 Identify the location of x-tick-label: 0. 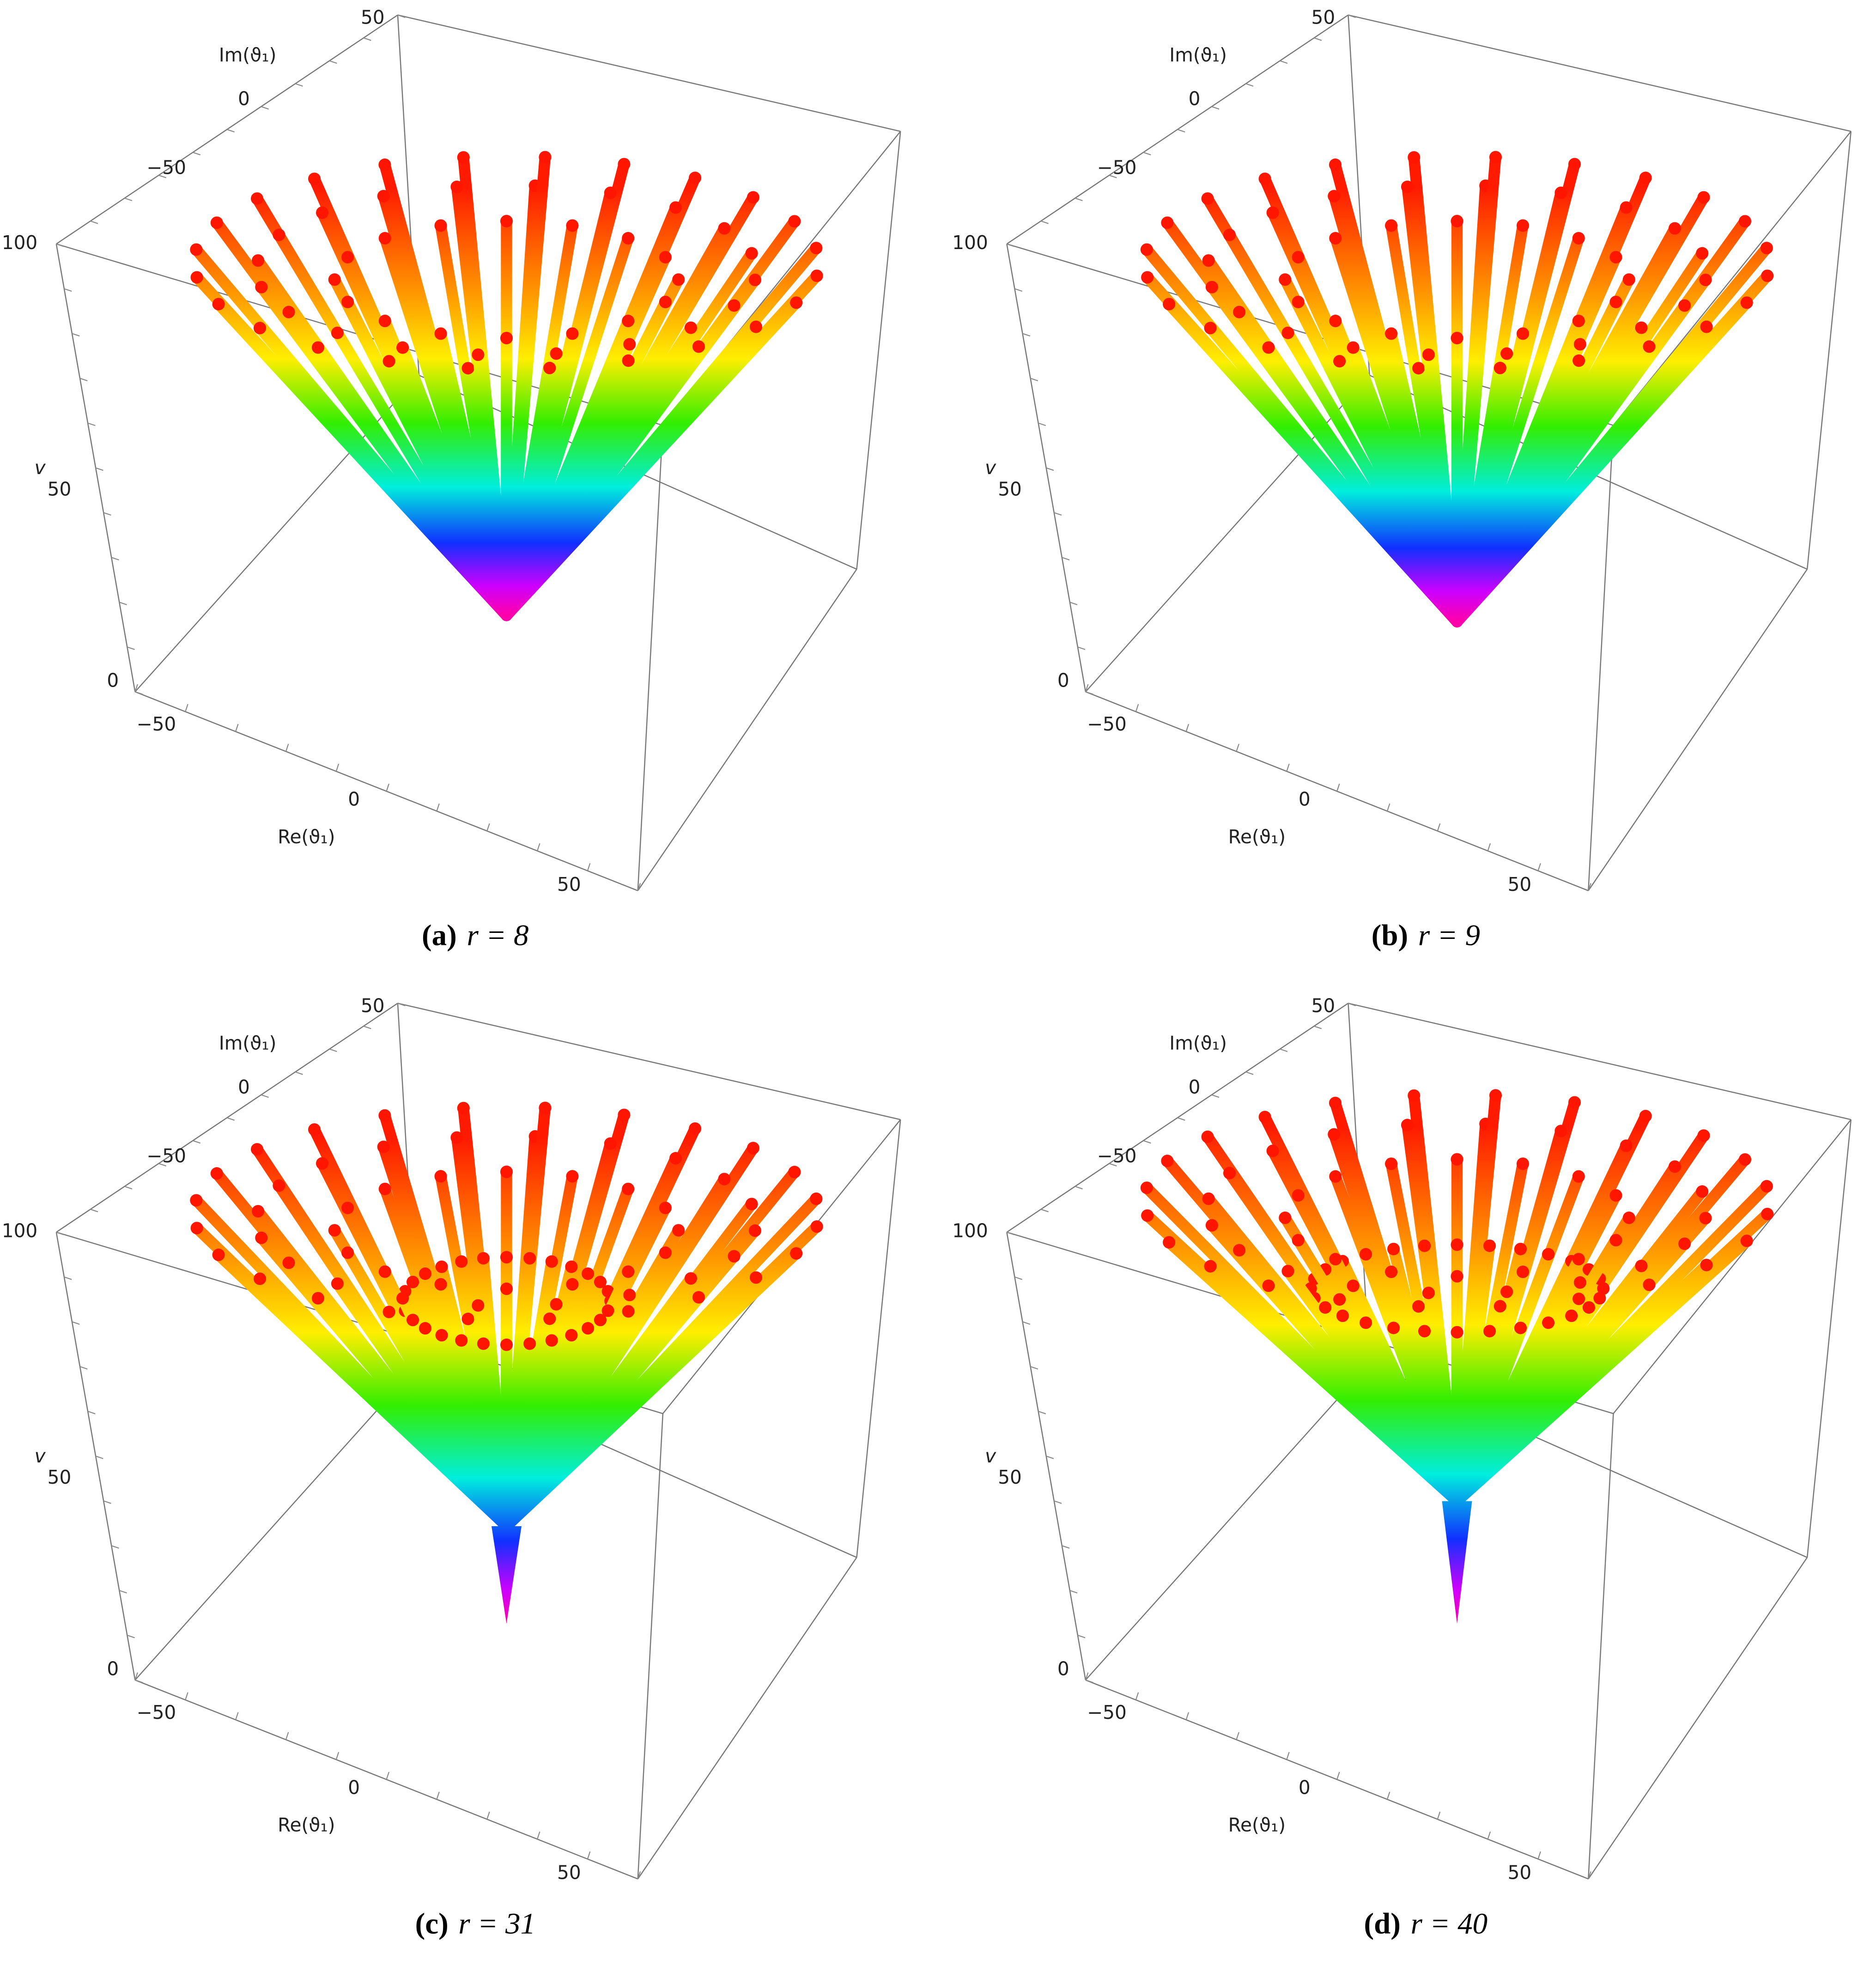
(354, 1787).